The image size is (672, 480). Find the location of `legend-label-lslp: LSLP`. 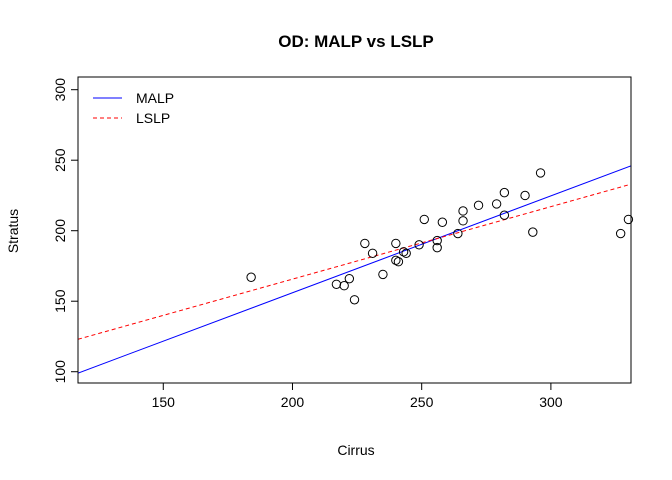

legend-label-lslp: LSLP is located at coordinates (153, 118).